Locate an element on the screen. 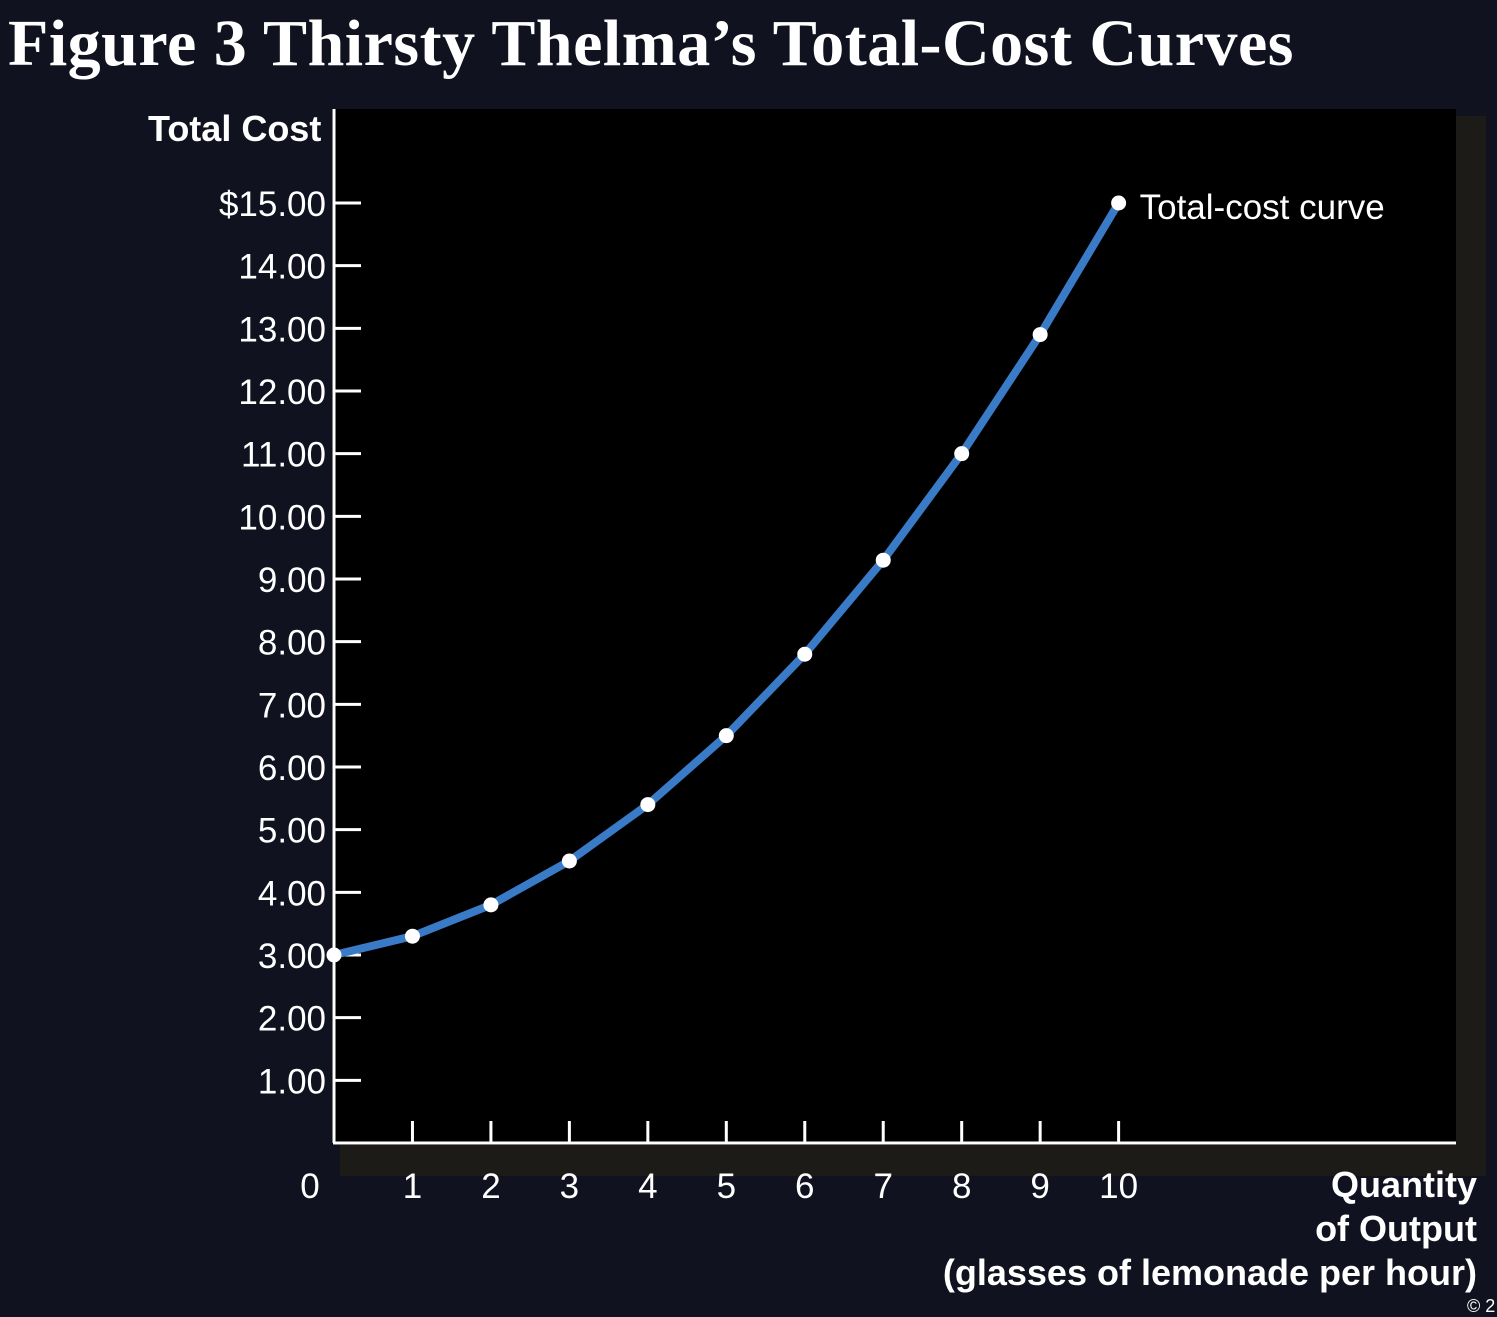 Image resolution: width=1497 pixels, height=1317 pixels. x-tick-label: 4 is located at coordinates (647, 1186).